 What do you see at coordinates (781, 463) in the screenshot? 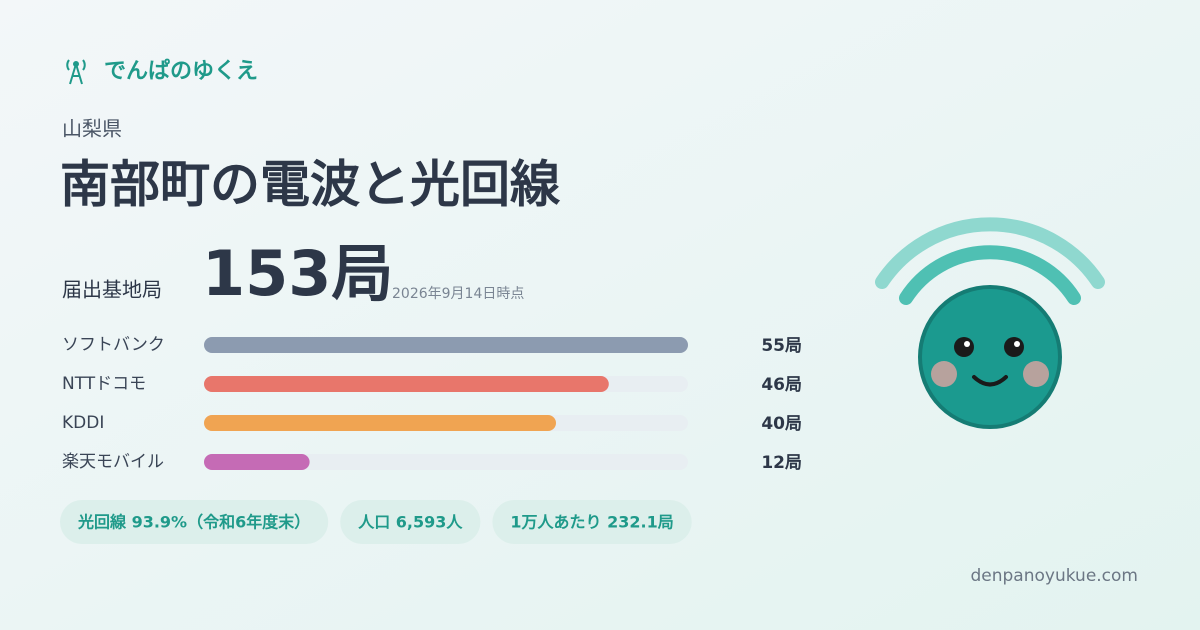
I see `value-label: 12局` at bounding box center [781, 463].